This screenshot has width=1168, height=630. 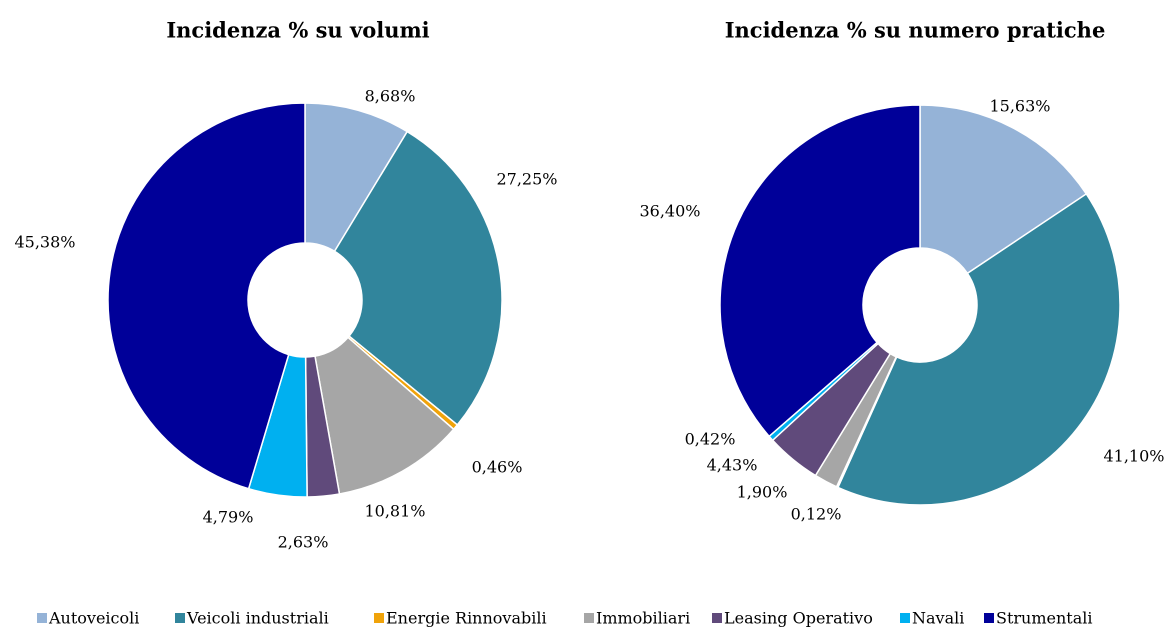 I want to click on data-label: 15,63%, so click(x=1019, y=106).